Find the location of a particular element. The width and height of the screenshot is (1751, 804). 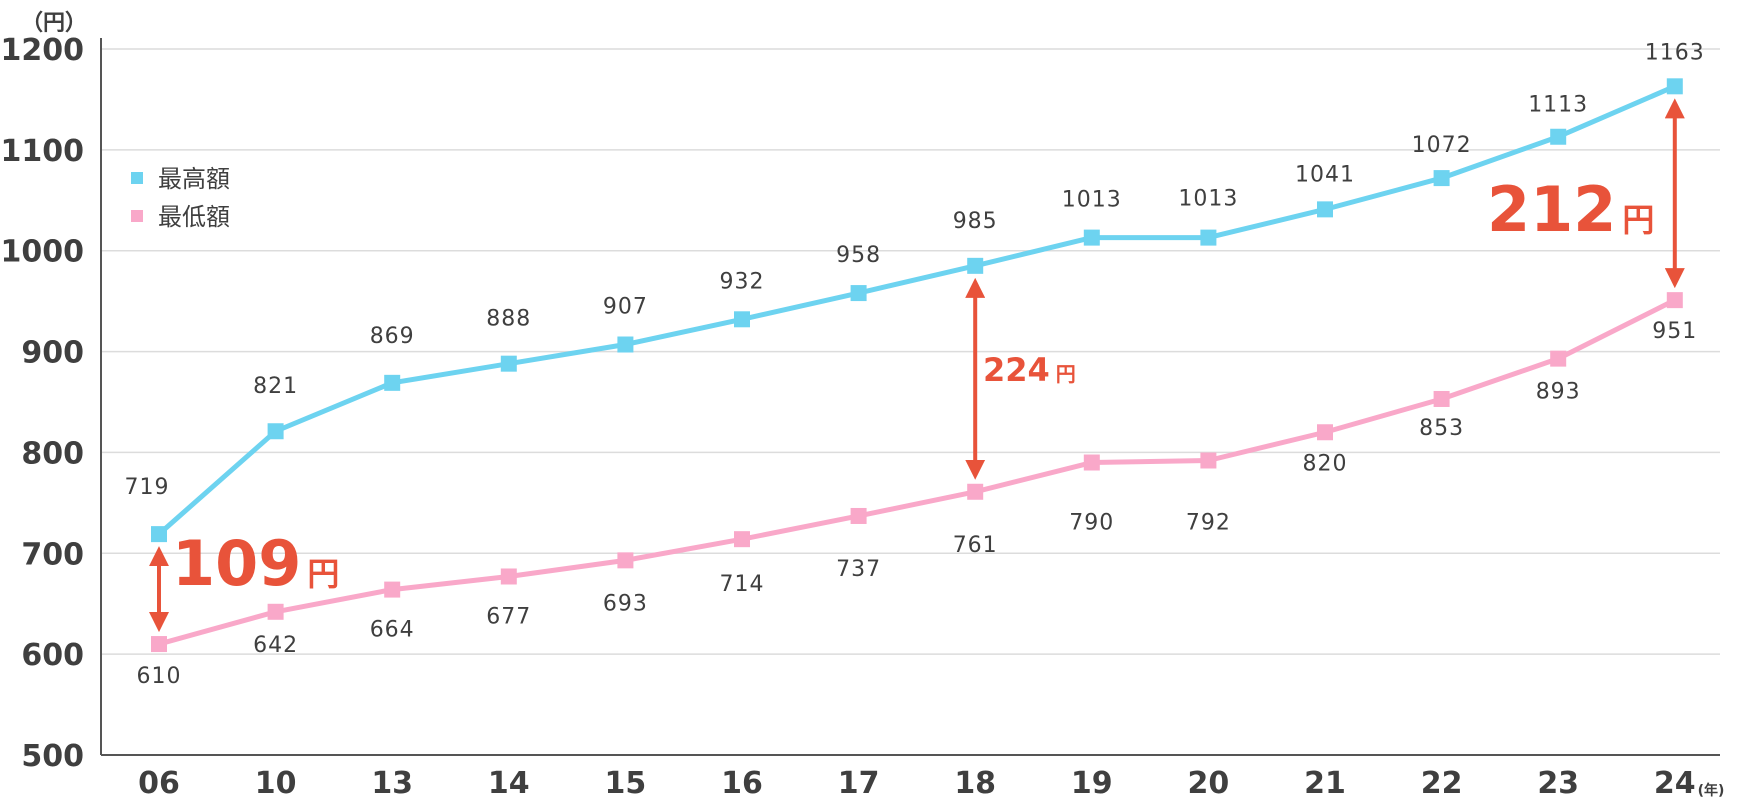

data-label: 932 is located at coordinates (742, 281).